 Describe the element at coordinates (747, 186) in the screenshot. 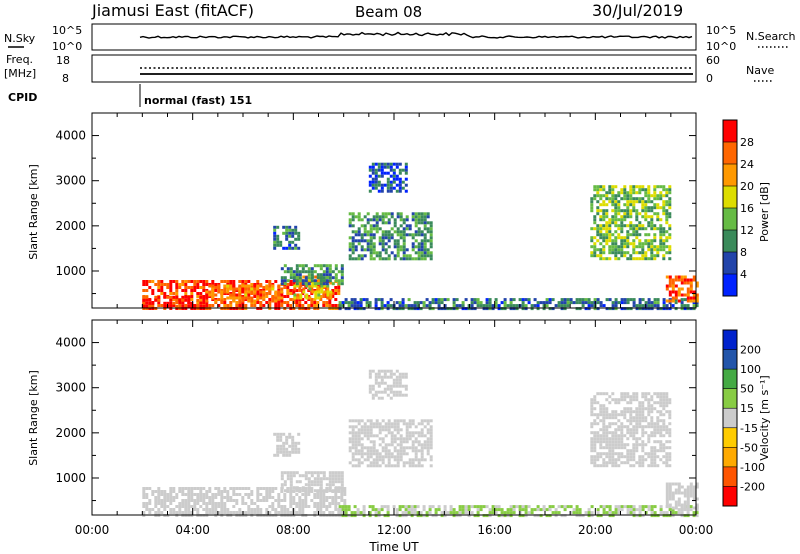

I see `colorbar-tick-label: 20` at that location.